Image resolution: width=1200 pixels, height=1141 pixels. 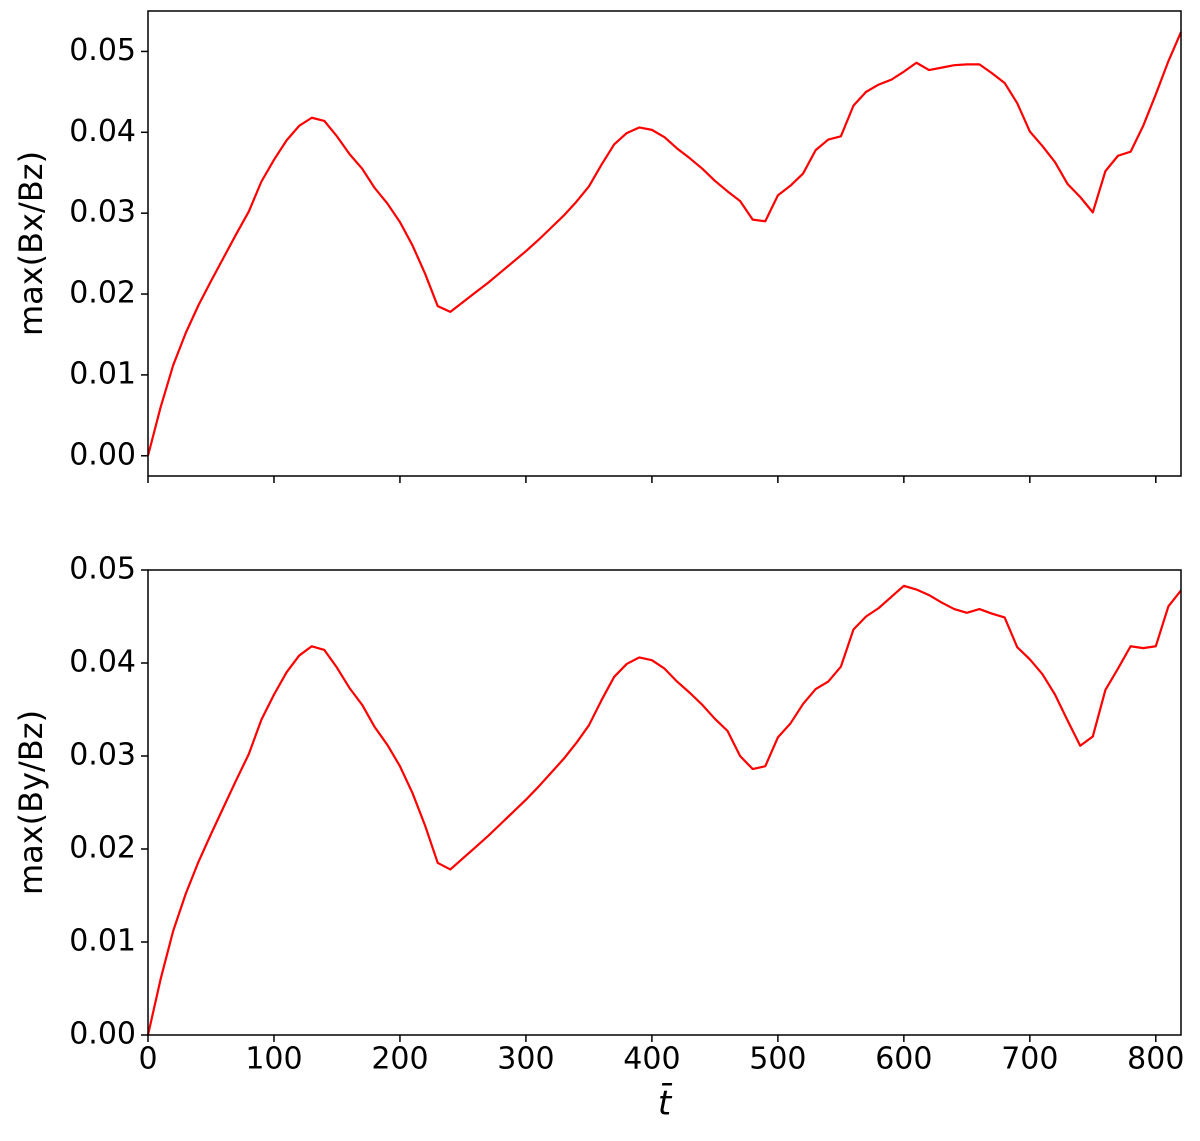 What do you see at coordinates (399, 1059) in the screenshot?
I see `x-tick-label: 200` at bounding box center [399, 1059].